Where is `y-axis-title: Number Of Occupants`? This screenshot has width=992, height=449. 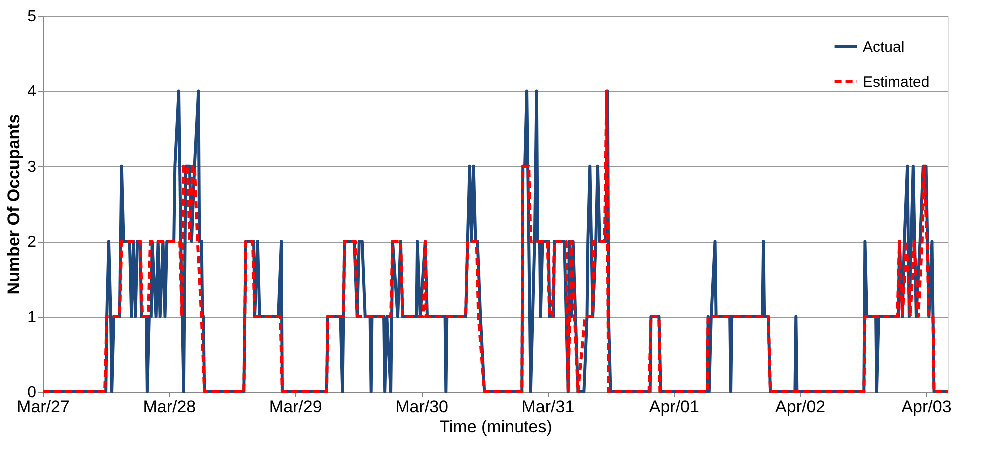 y-axis-title: Number Of Occupants is located at coordinates (14, 204).